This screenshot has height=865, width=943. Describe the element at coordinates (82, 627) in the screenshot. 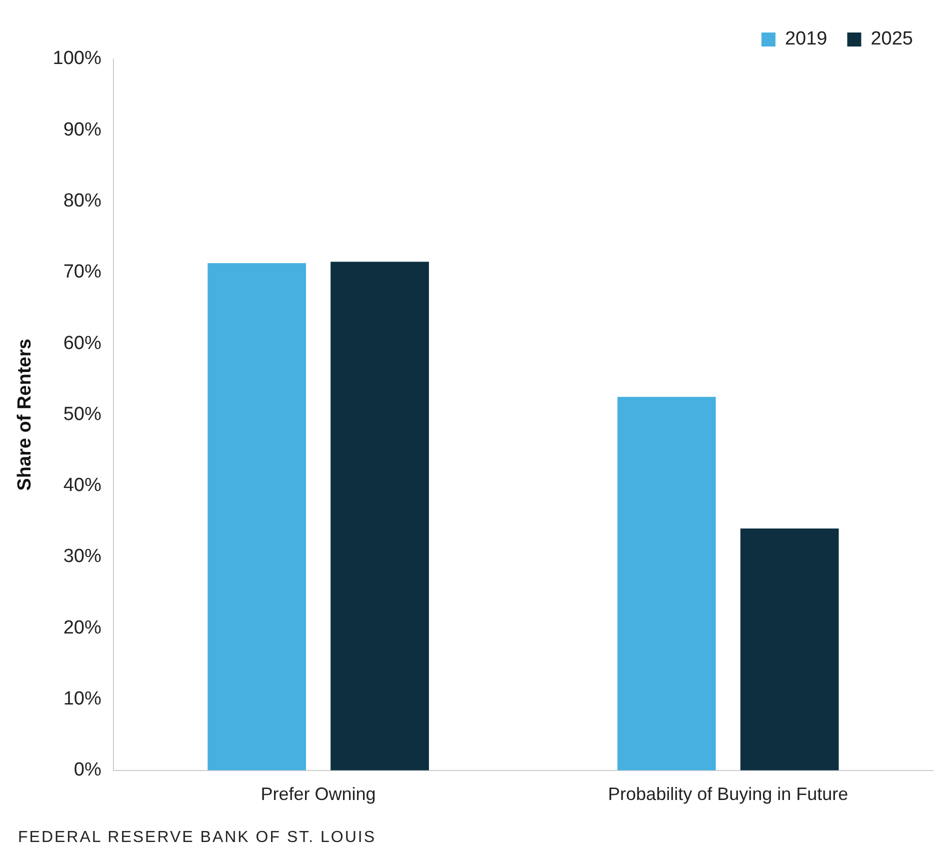

I see `y-tick-label: 20%` at that location.